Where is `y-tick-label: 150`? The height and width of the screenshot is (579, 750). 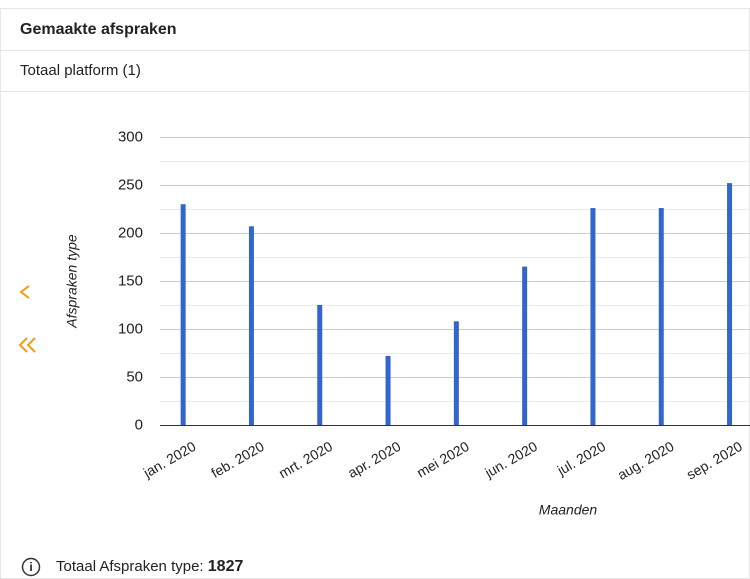
y-tick-label: 150 is located at coordinates (130, 280).